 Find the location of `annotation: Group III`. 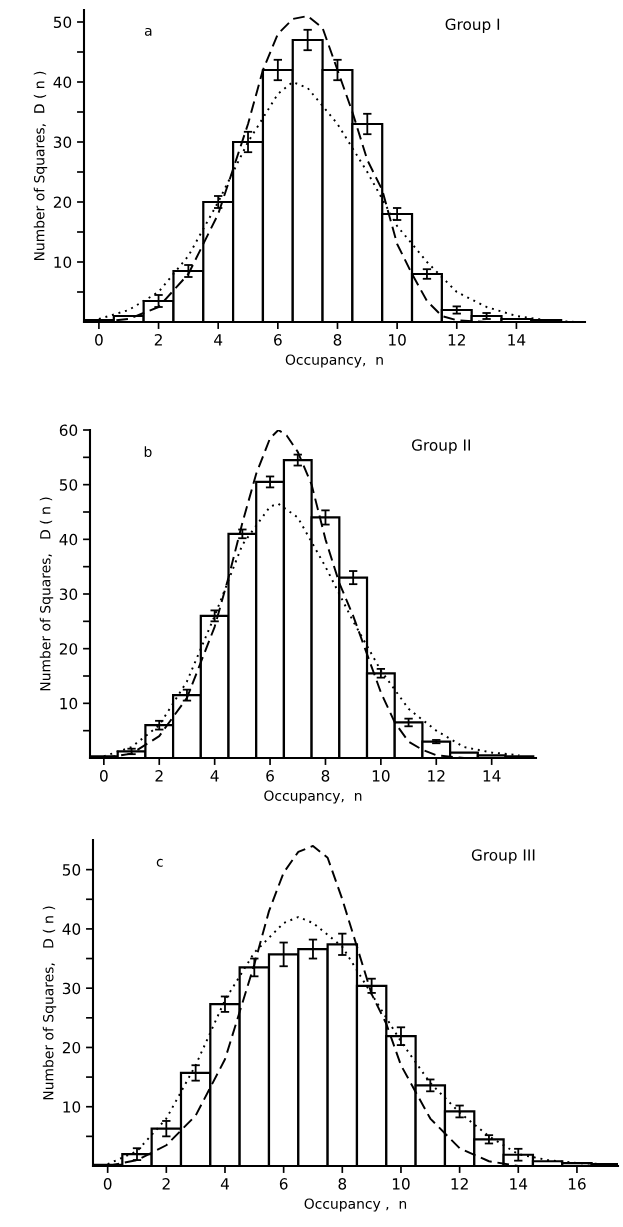

annotation: Group III is located at coordinates (503, 856).